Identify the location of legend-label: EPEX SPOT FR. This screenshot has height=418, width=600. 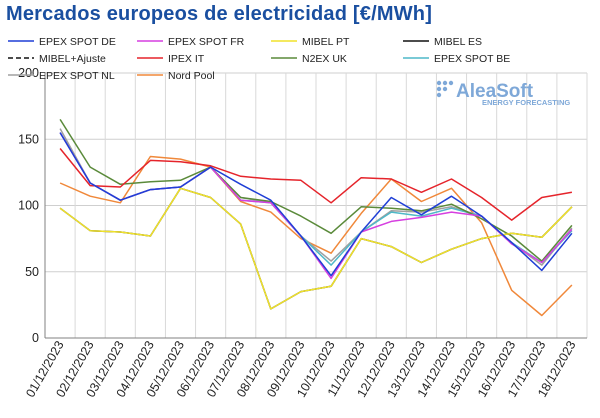
(206, 42).